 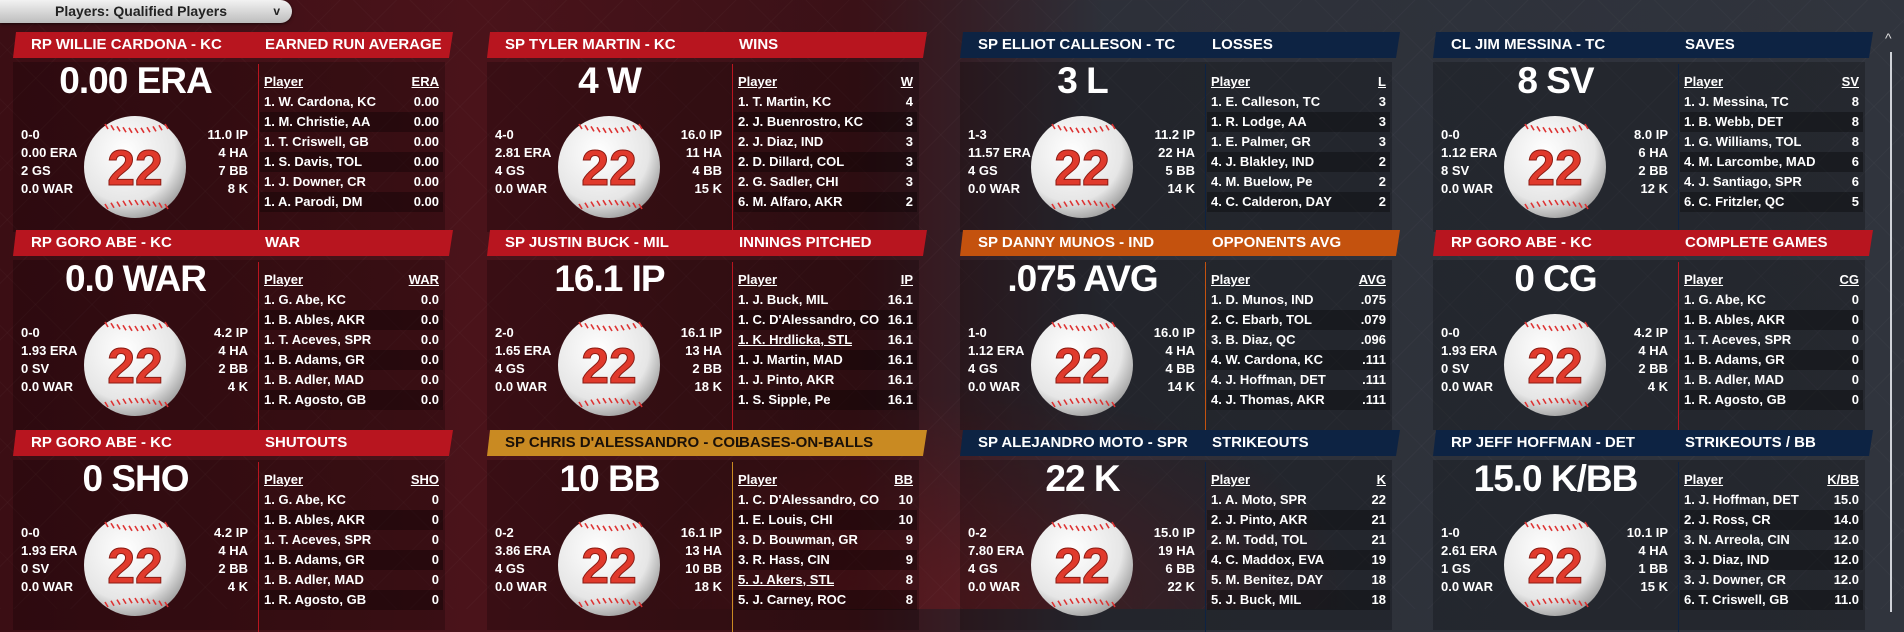 I want to click on table-row: 3. J. Downer, CR 12.0, so click(x=1771, y=580).